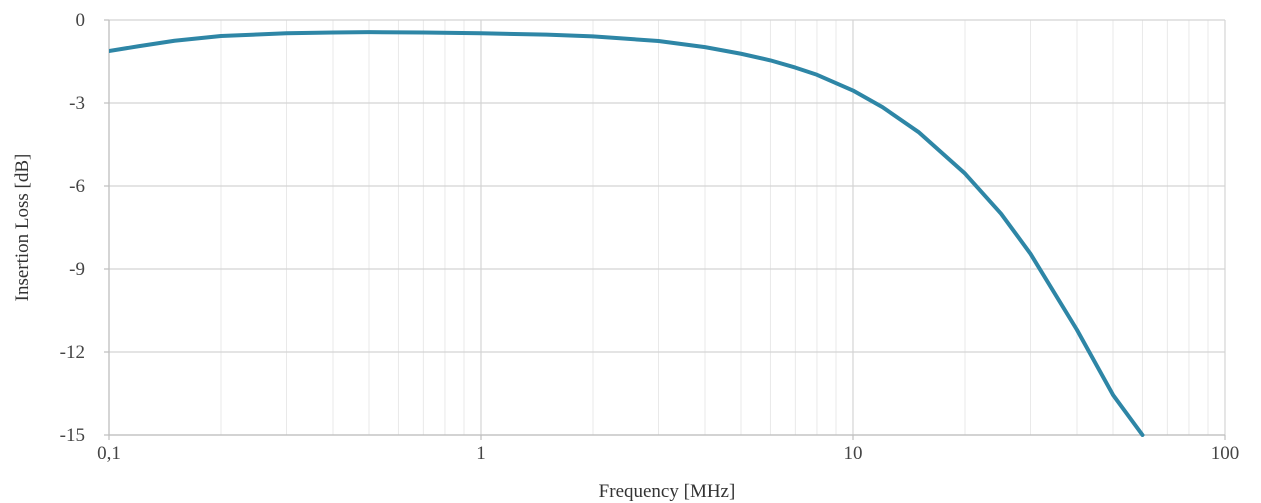  I want to click on x-tick-label: 1, so click(481, 453).